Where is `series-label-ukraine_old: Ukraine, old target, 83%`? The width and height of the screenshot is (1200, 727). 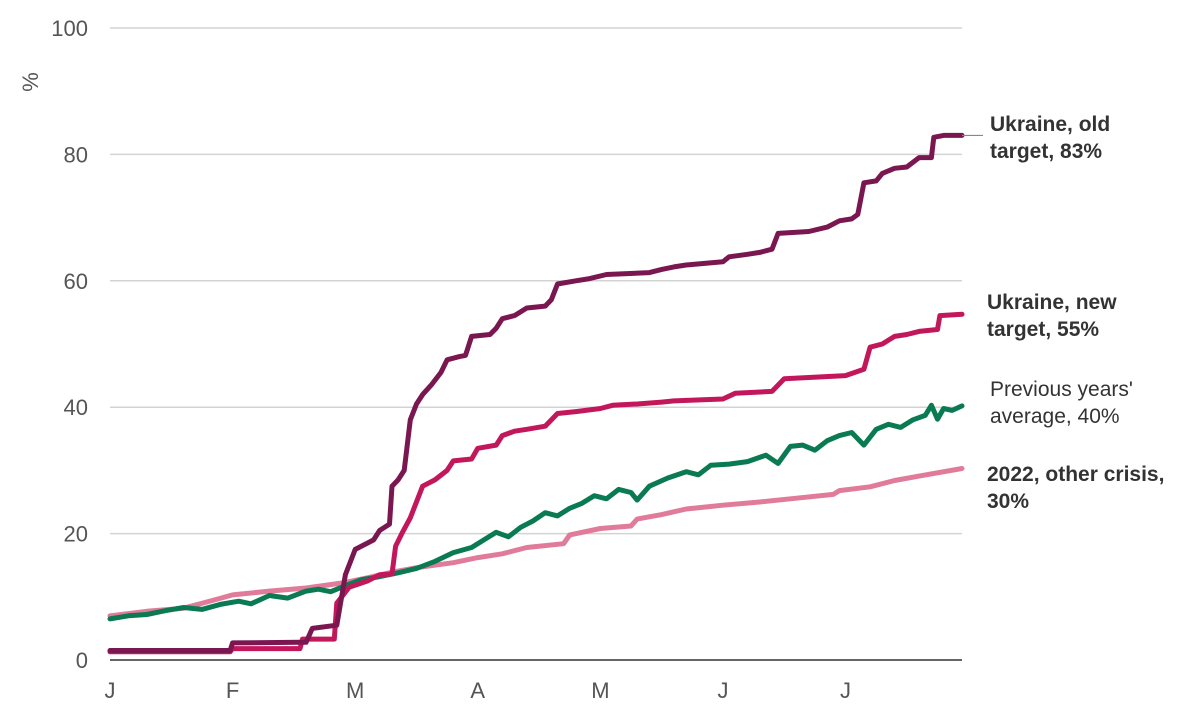
series-label-ukraine_old: Ukraine, old target, 83% is located at coordinates (1050, 138).